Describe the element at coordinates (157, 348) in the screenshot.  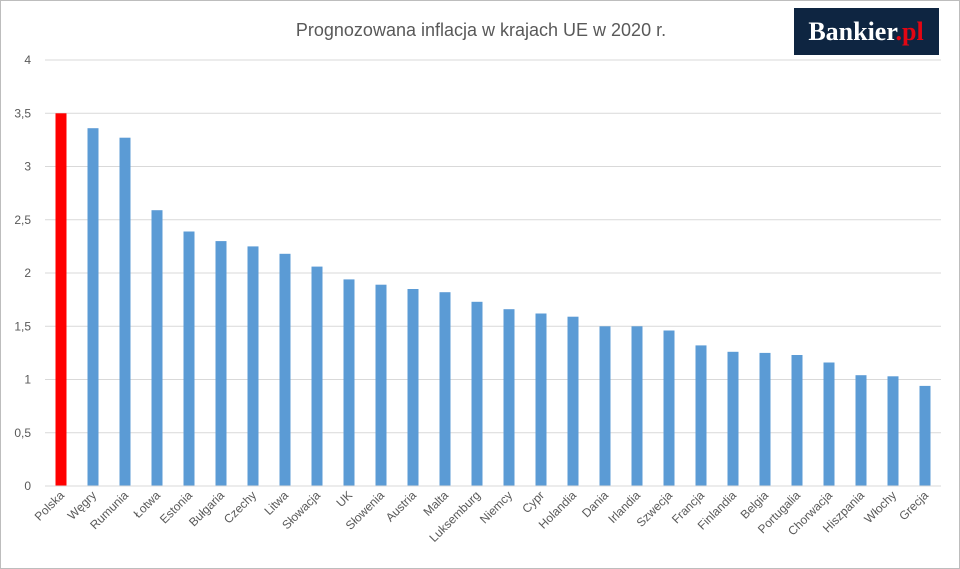
I see `bar-łotwa` at that location.